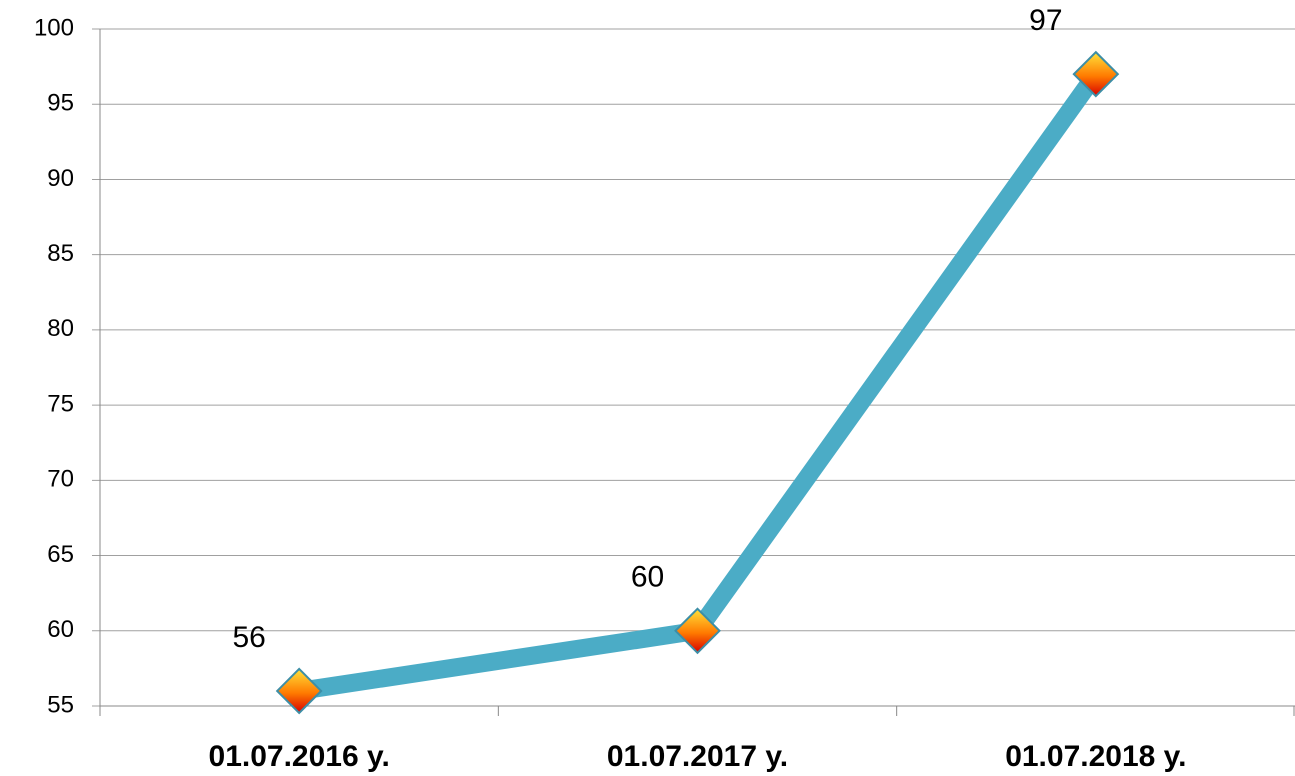  Describe the element at coordinates (60, 103) in the screenshot. I see `y-tick-label: 95` at that location.